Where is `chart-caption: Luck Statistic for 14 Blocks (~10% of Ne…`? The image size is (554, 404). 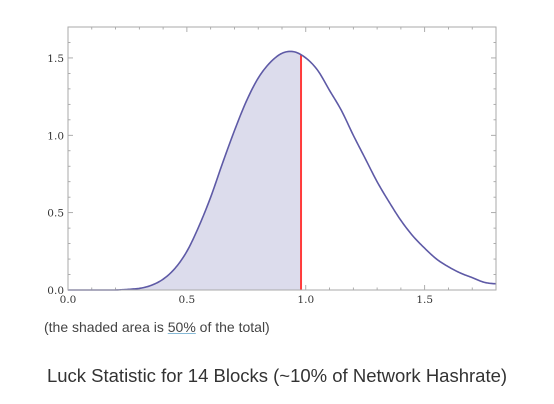
chart-caption: Luck Statistic for 14 Blocks (~10% of Ne… is located at coordinates (277, 375).